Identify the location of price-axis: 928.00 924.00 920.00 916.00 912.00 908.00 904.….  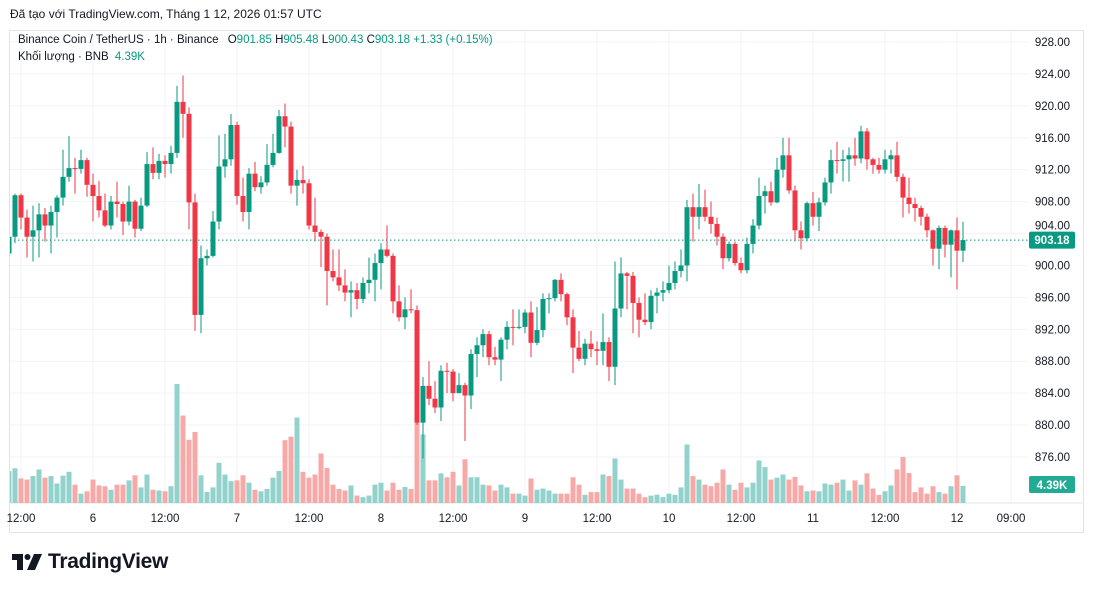
(1052, 250).